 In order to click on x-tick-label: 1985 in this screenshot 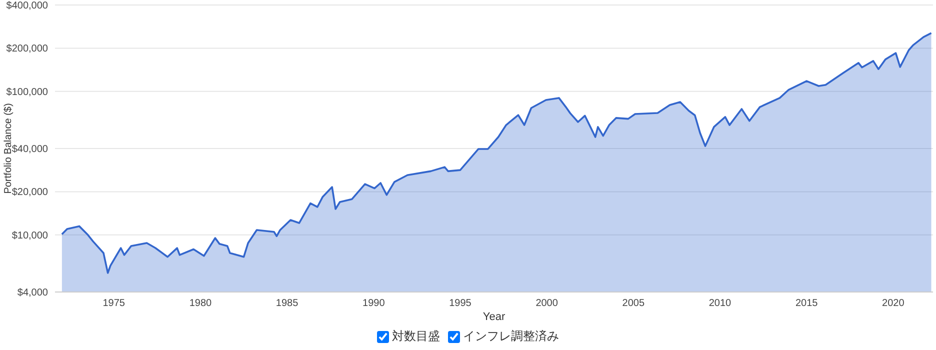, I will do `click(287, 303)`.